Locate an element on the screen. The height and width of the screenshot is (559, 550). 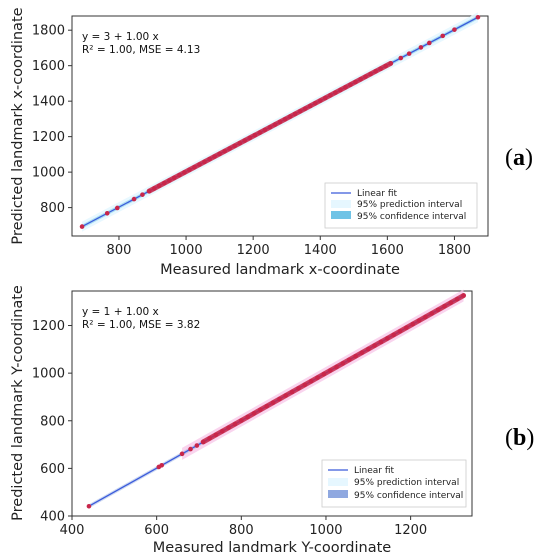
chart-a-xtick-label: 1000 is located at coordinates (186, 250).